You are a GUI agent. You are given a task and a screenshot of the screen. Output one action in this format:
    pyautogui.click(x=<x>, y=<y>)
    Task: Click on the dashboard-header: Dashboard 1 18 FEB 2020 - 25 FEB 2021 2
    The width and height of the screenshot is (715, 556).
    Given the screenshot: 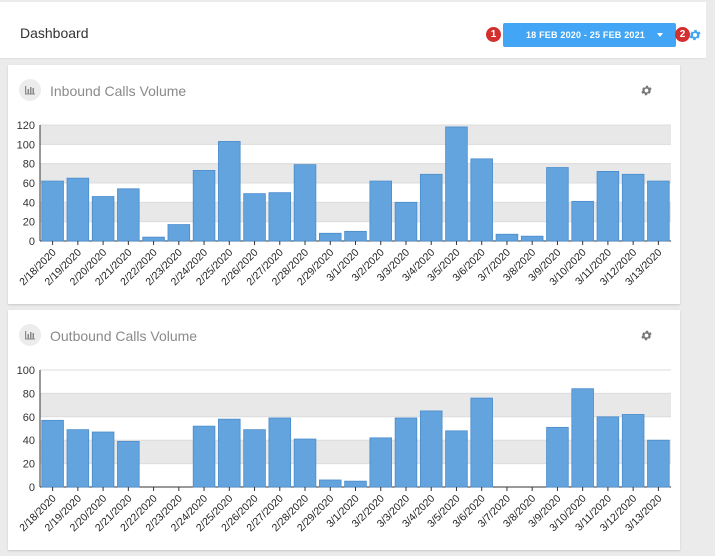 What is the action you would take?
    pyautogui.click(x=353, y=30)
    